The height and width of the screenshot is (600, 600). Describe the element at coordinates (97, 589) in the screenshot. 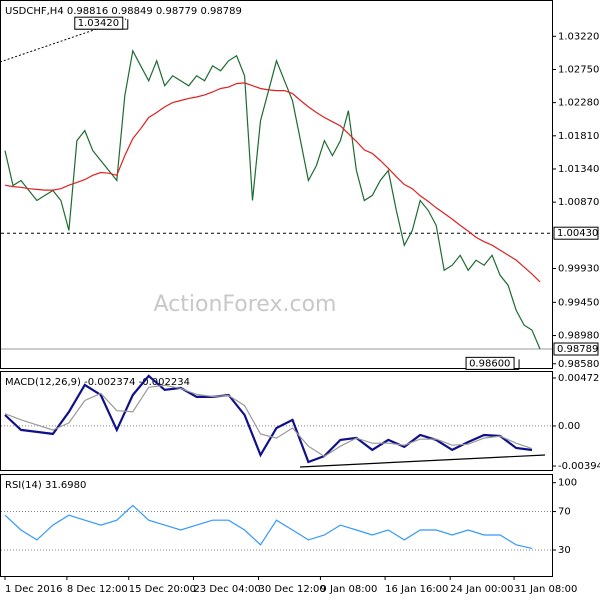

I see `x-tick-label: 8 Dec 12:00` at that location.